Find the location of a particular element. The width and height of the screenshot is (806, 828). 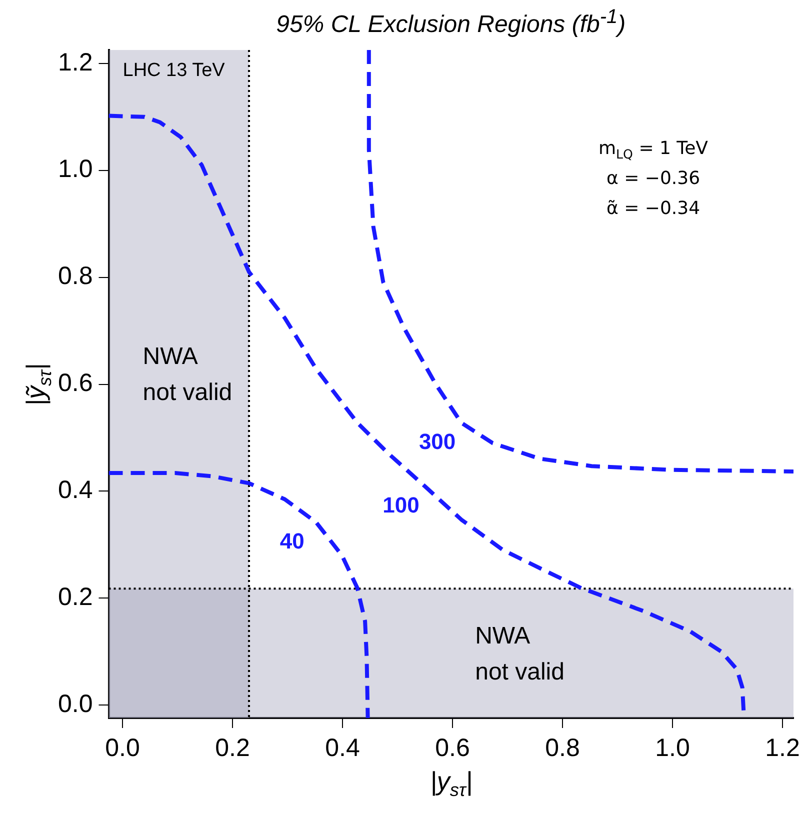

series-label: 40 is located at coordinates (292, 541).